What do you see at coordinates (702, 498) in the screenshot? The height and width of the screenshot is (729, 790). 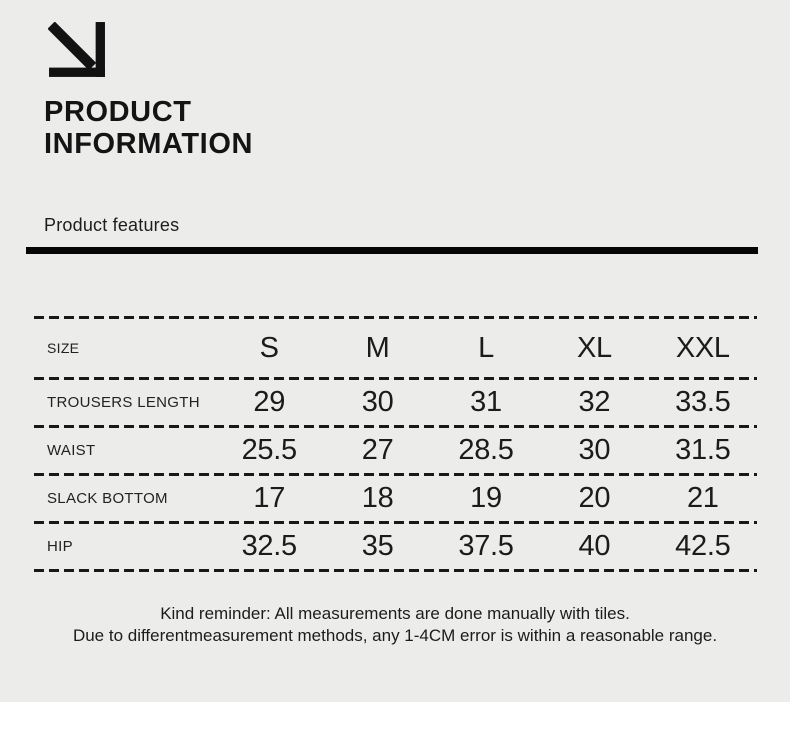 I see `slack-bottom-xxl: 21` at bounding box center [702, 498].